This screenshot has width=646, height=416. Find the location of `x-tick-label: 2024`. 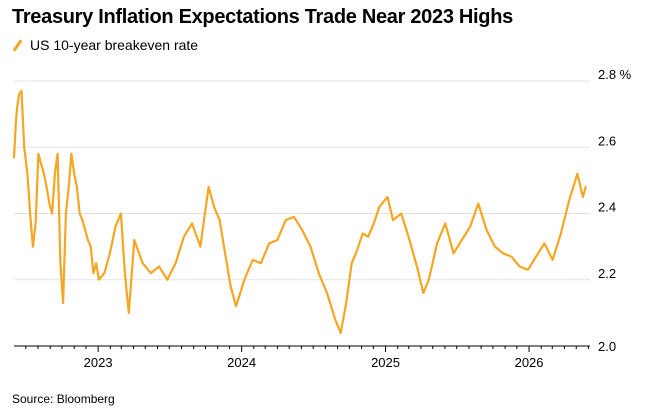

x-tick-label: 2024 is located at coordinates (241, 362).